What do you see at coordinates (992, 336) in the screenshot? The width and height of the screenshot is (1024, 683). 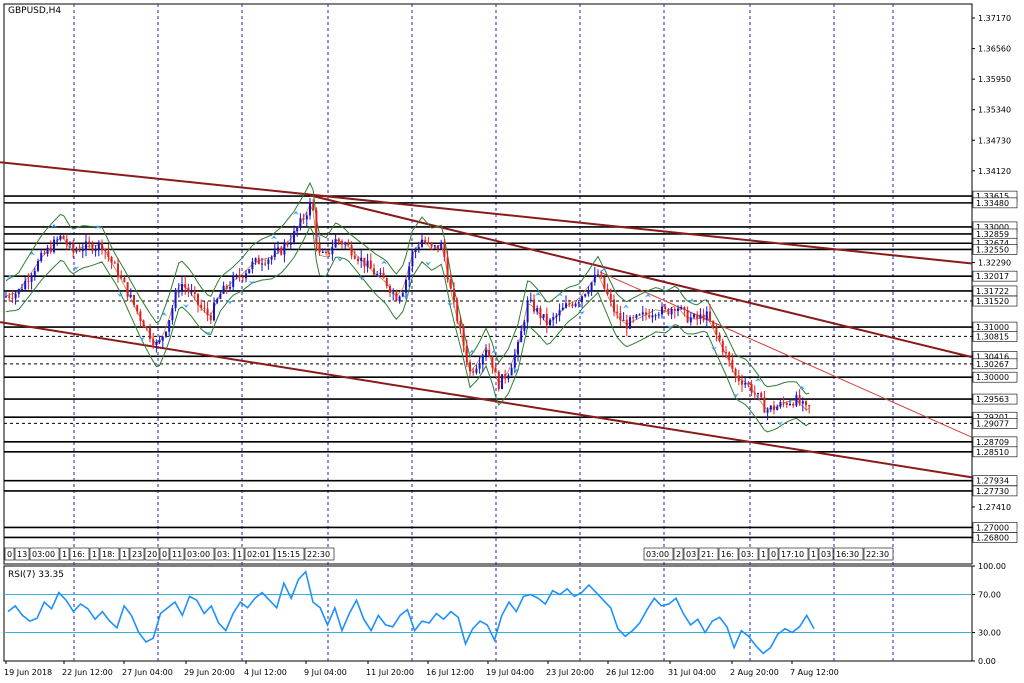 I see `price-level-label: 1.30815` at bounding box center [992, 336].